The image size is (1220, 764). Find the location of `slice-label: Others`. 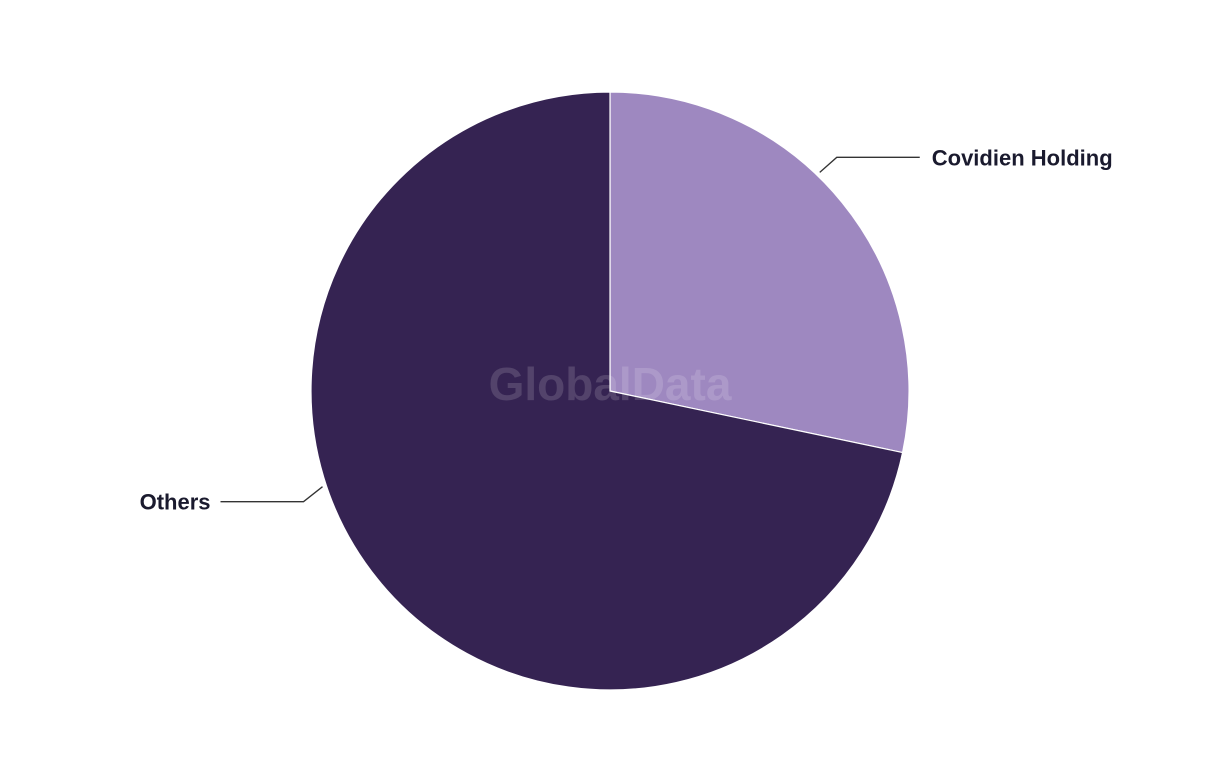

slice-label: Others is located at coordinates (175, 502).